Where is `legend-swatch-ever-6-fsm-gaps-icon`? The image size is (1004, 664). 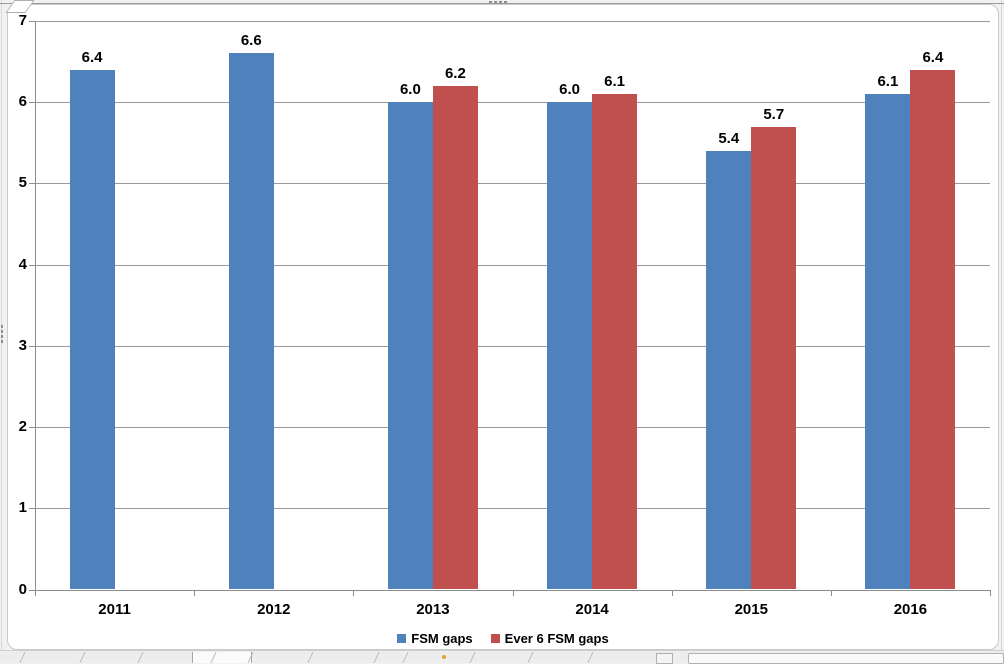
legend-swatch-ever-6-fsm-gaps-icon is located at coordinates (495, 638).